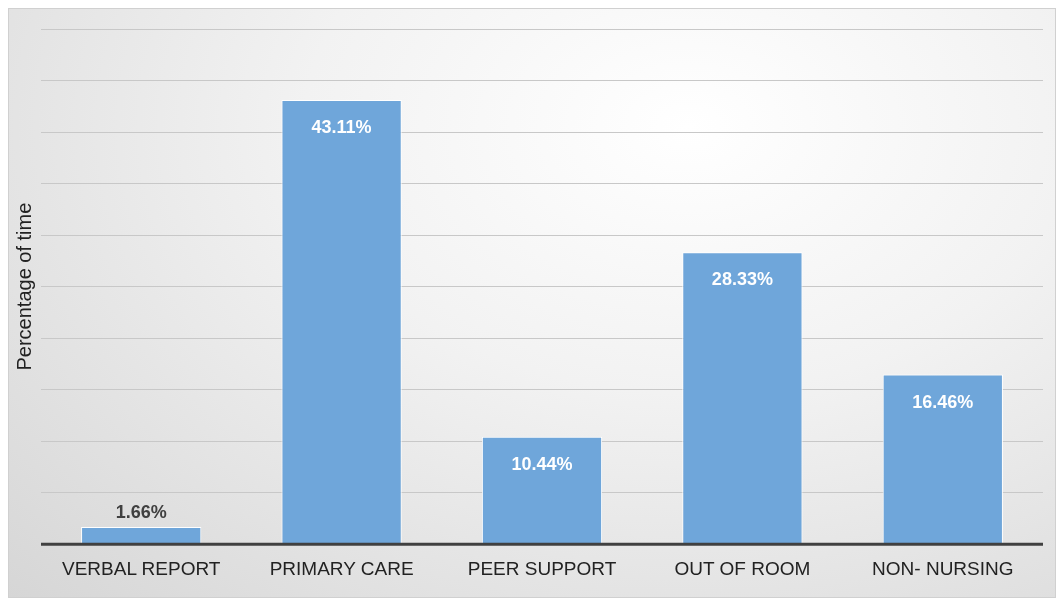 The height and width of the screenshot is (604, 1062). What do you see at coordinates (742, 568) in the screenshot?
I see `x-tick-label: OUT OF ROOM` at bounding box center [742, 568].